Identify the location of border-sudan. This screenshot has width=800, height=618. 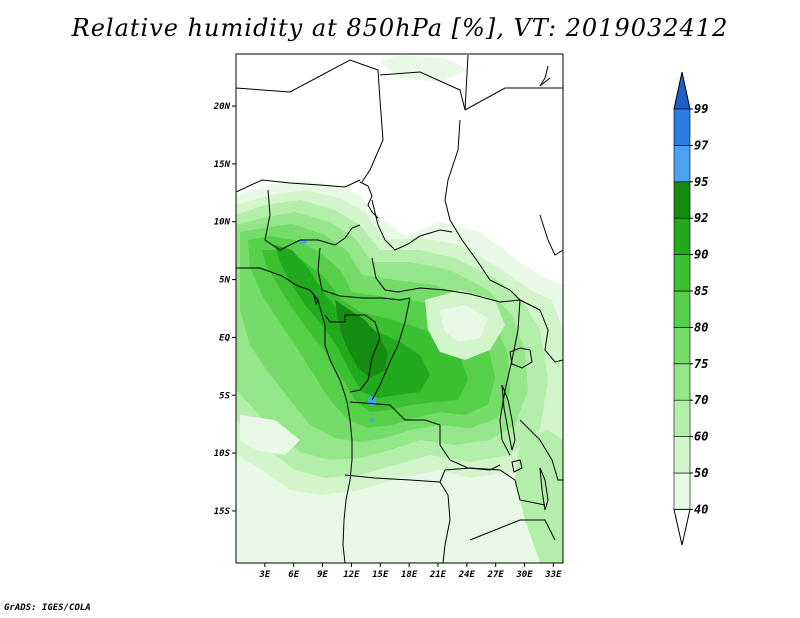
(513, 99).